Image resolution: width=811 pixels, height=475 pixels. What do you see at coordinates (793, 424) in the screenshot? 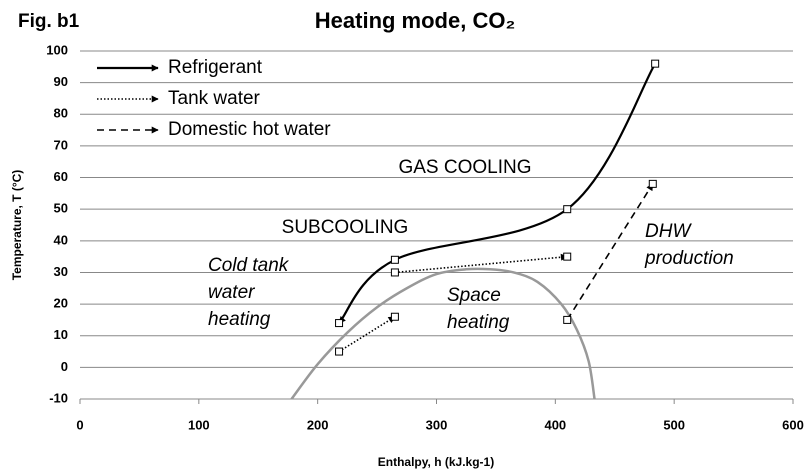
I see `x-tick-label: 600` at bounding box center [793, 424].